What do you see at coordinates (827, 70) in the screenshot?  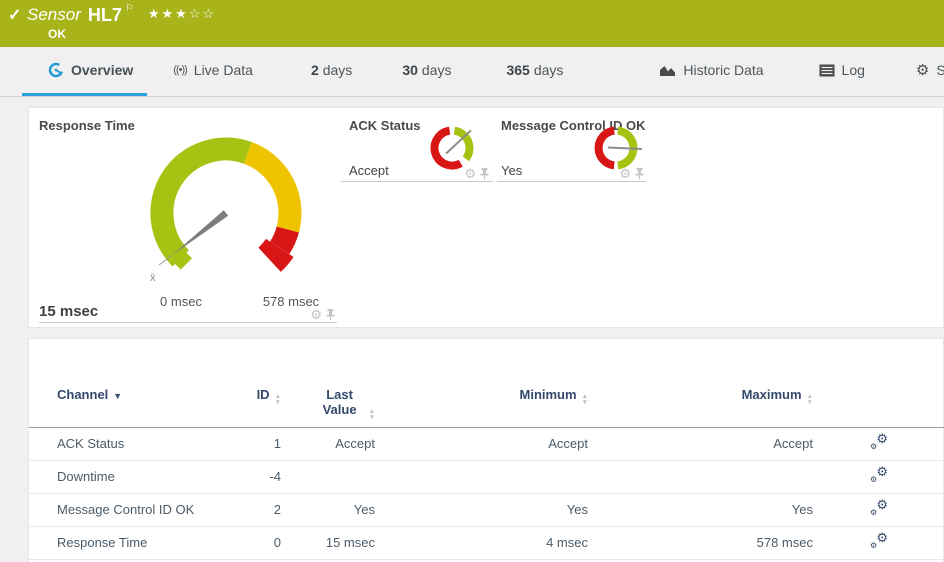 I see `log-icon` at bounding box center [827, 70].